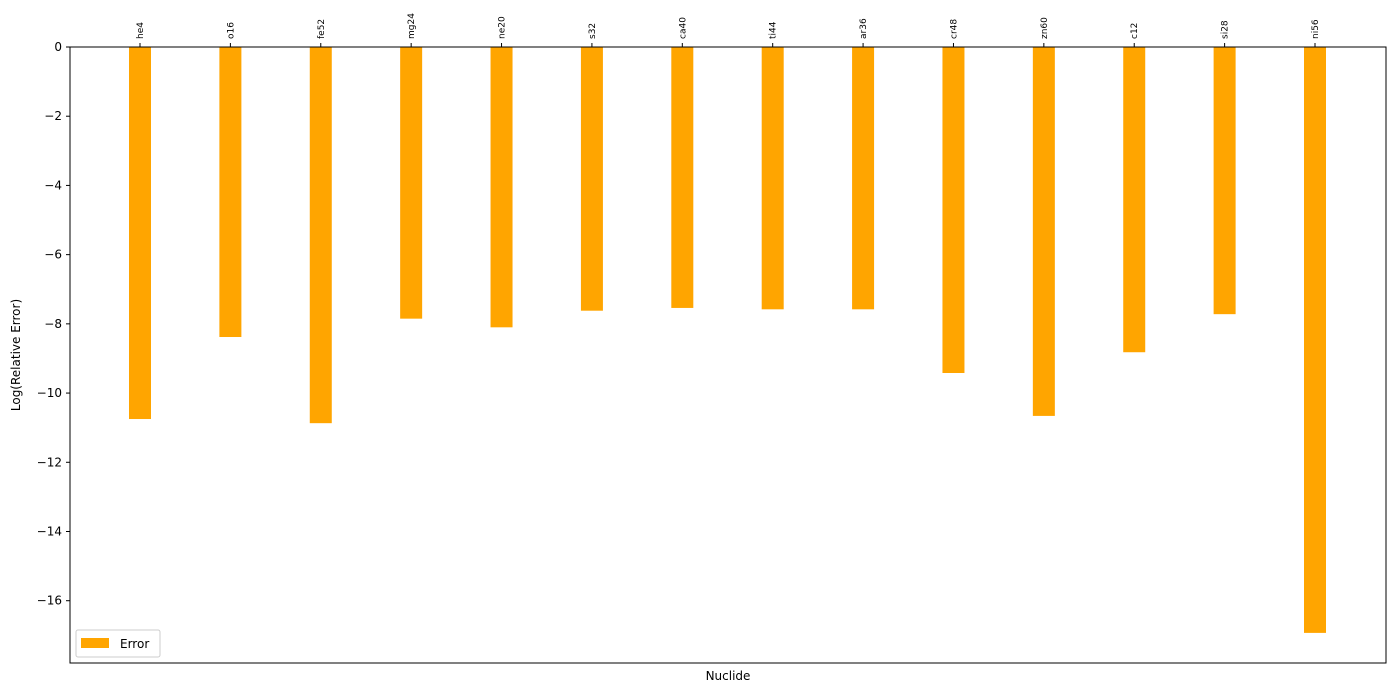 The image size is (1399, 693). What do you see at coordinates (49, 462) in the screenshot?
I see `y-tick-label: −12` at bounding box center [49, 462].